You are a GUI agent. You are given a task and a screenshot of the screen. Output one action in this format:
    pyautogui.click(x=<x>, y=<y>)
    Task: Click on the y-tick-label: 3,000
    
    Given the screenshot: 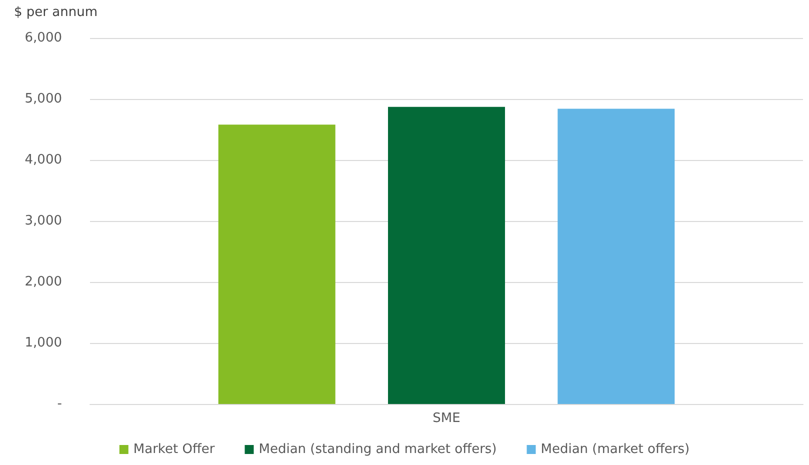 What is the action you would take?
    pyautogui.click(x=43, y=221)
    